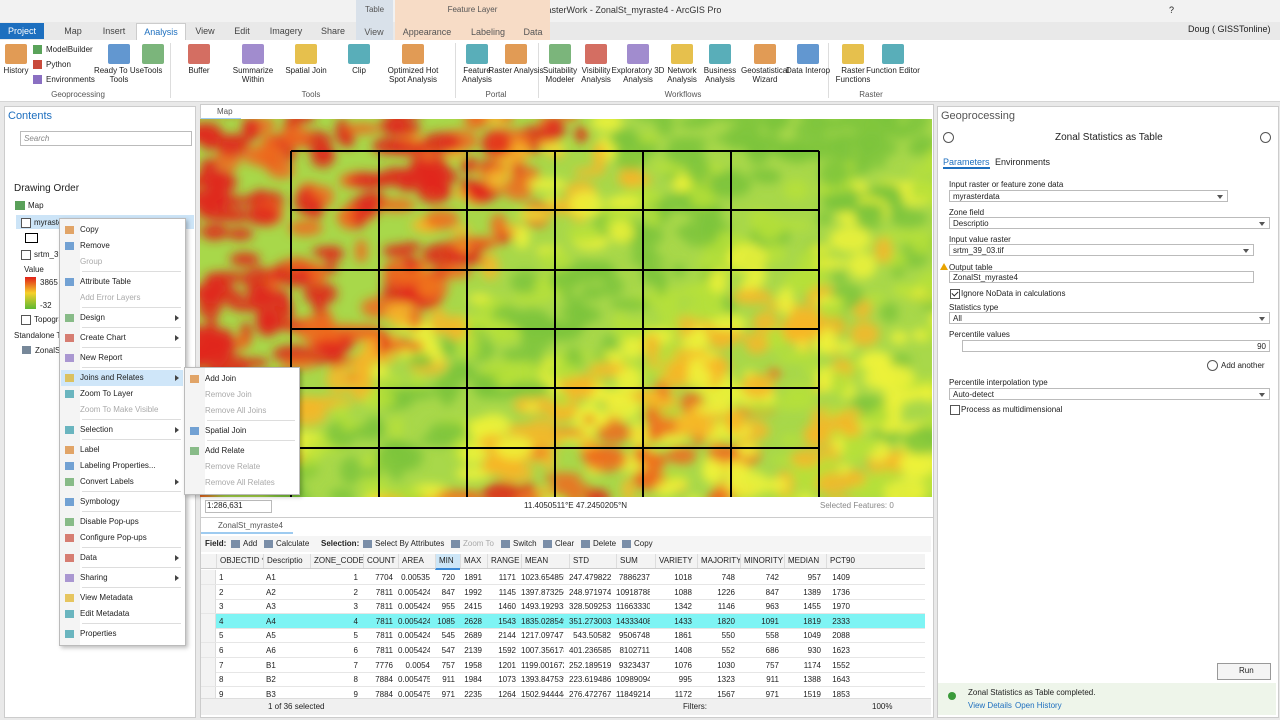 The width and height of the screenshot is (1280, 720). I want to click on menu-item: View Metadata, so click(106, 597).